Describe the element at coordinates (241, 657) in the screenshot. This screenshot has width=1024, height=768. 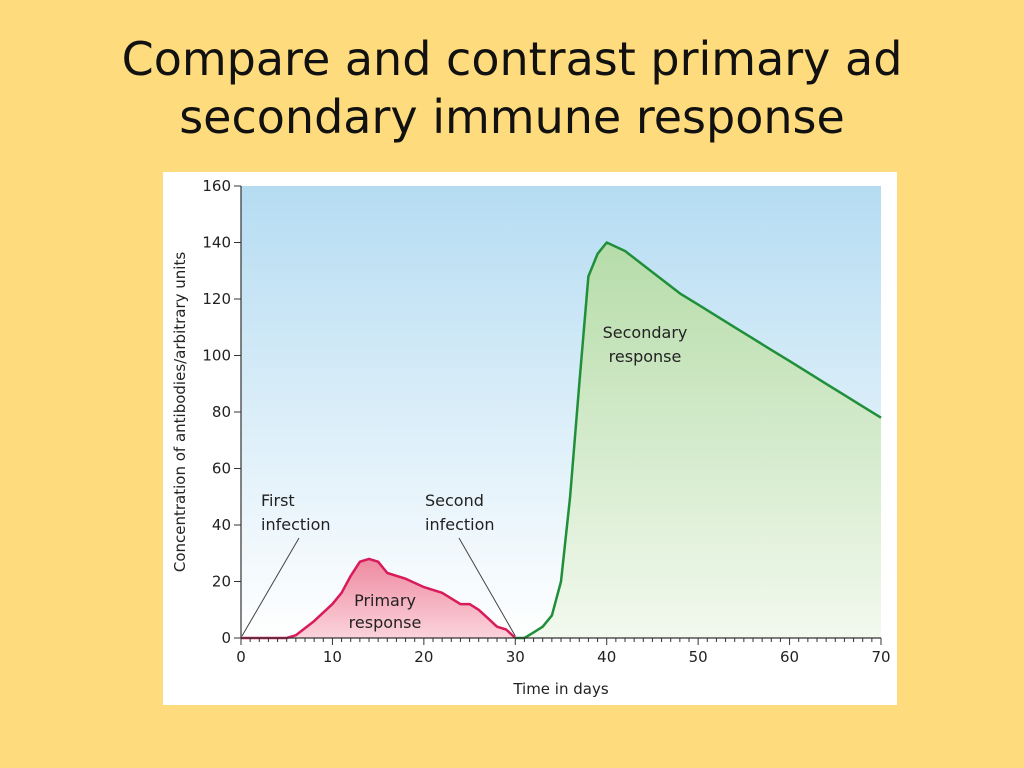
I see `x-tick-label: 0` at that location.